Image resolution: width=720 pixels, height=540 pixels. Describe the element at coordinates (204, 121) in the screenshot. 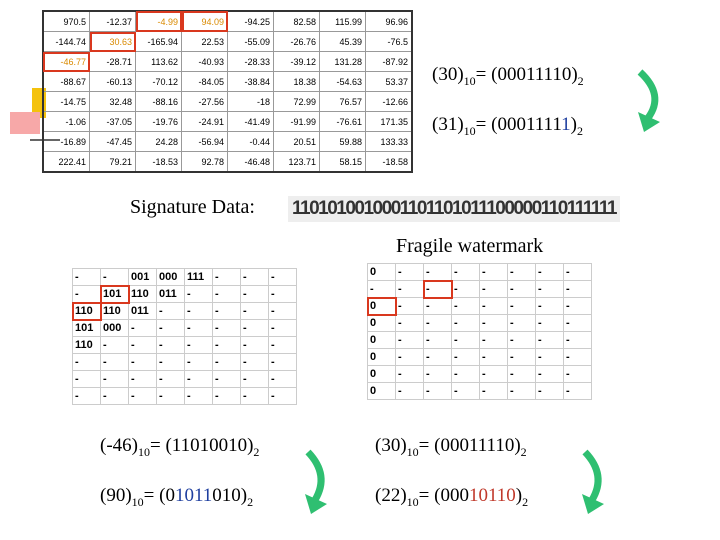

I see `cell: -24.91` at that location.